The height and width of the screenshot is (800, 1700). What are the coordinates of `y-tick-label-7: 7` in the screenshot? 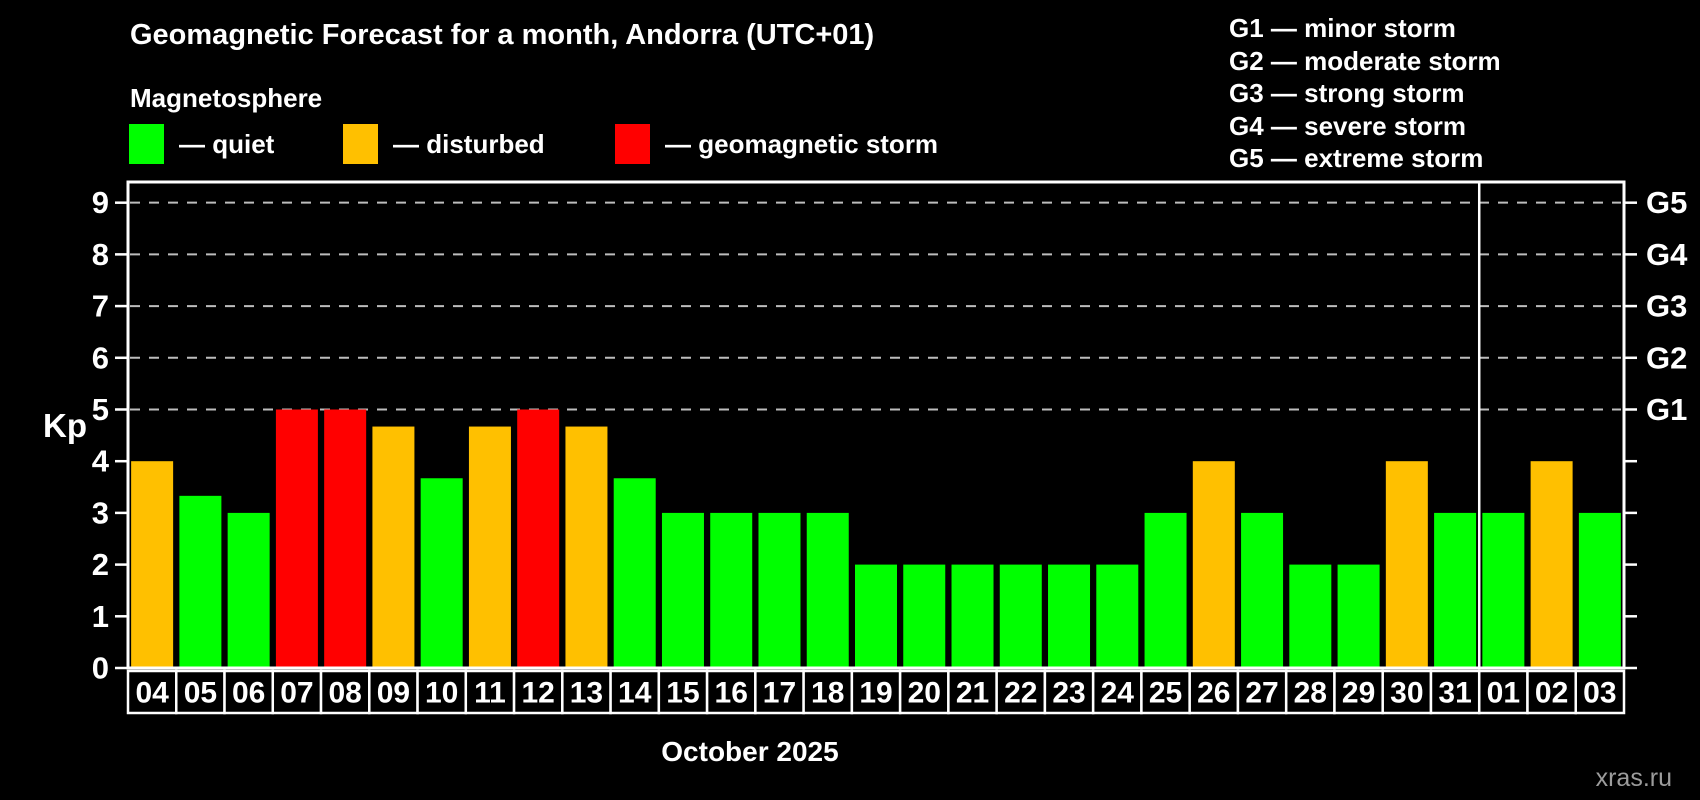 It's located at (100, 306).